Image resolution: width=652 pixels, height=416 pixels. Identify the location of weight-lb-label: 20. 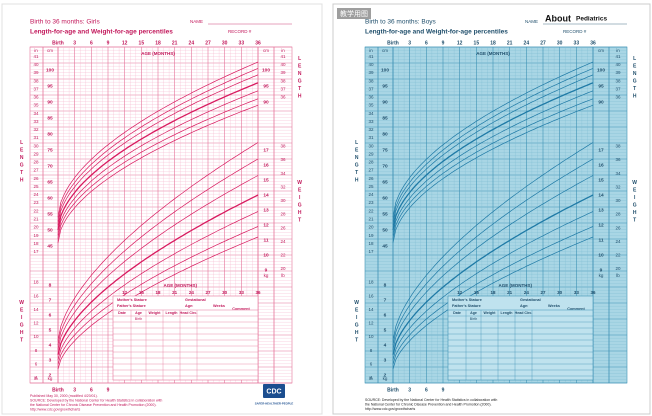
(618, 268).